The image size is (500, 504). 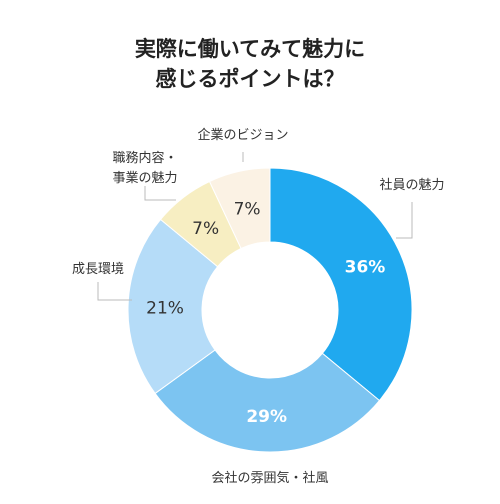 What do you see at coordinates (205, 229) in the screenshot?
I see `value-label-3: 7%` at bounding box center [205, 229].